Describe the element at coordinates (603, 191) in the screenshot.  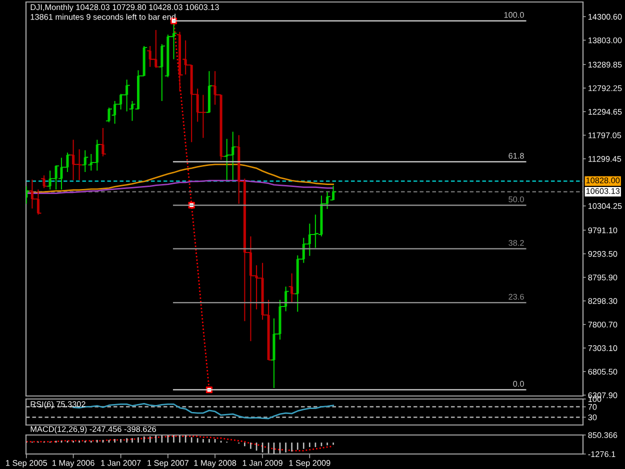
I see `ref-line-label: 10603.13` at that location.